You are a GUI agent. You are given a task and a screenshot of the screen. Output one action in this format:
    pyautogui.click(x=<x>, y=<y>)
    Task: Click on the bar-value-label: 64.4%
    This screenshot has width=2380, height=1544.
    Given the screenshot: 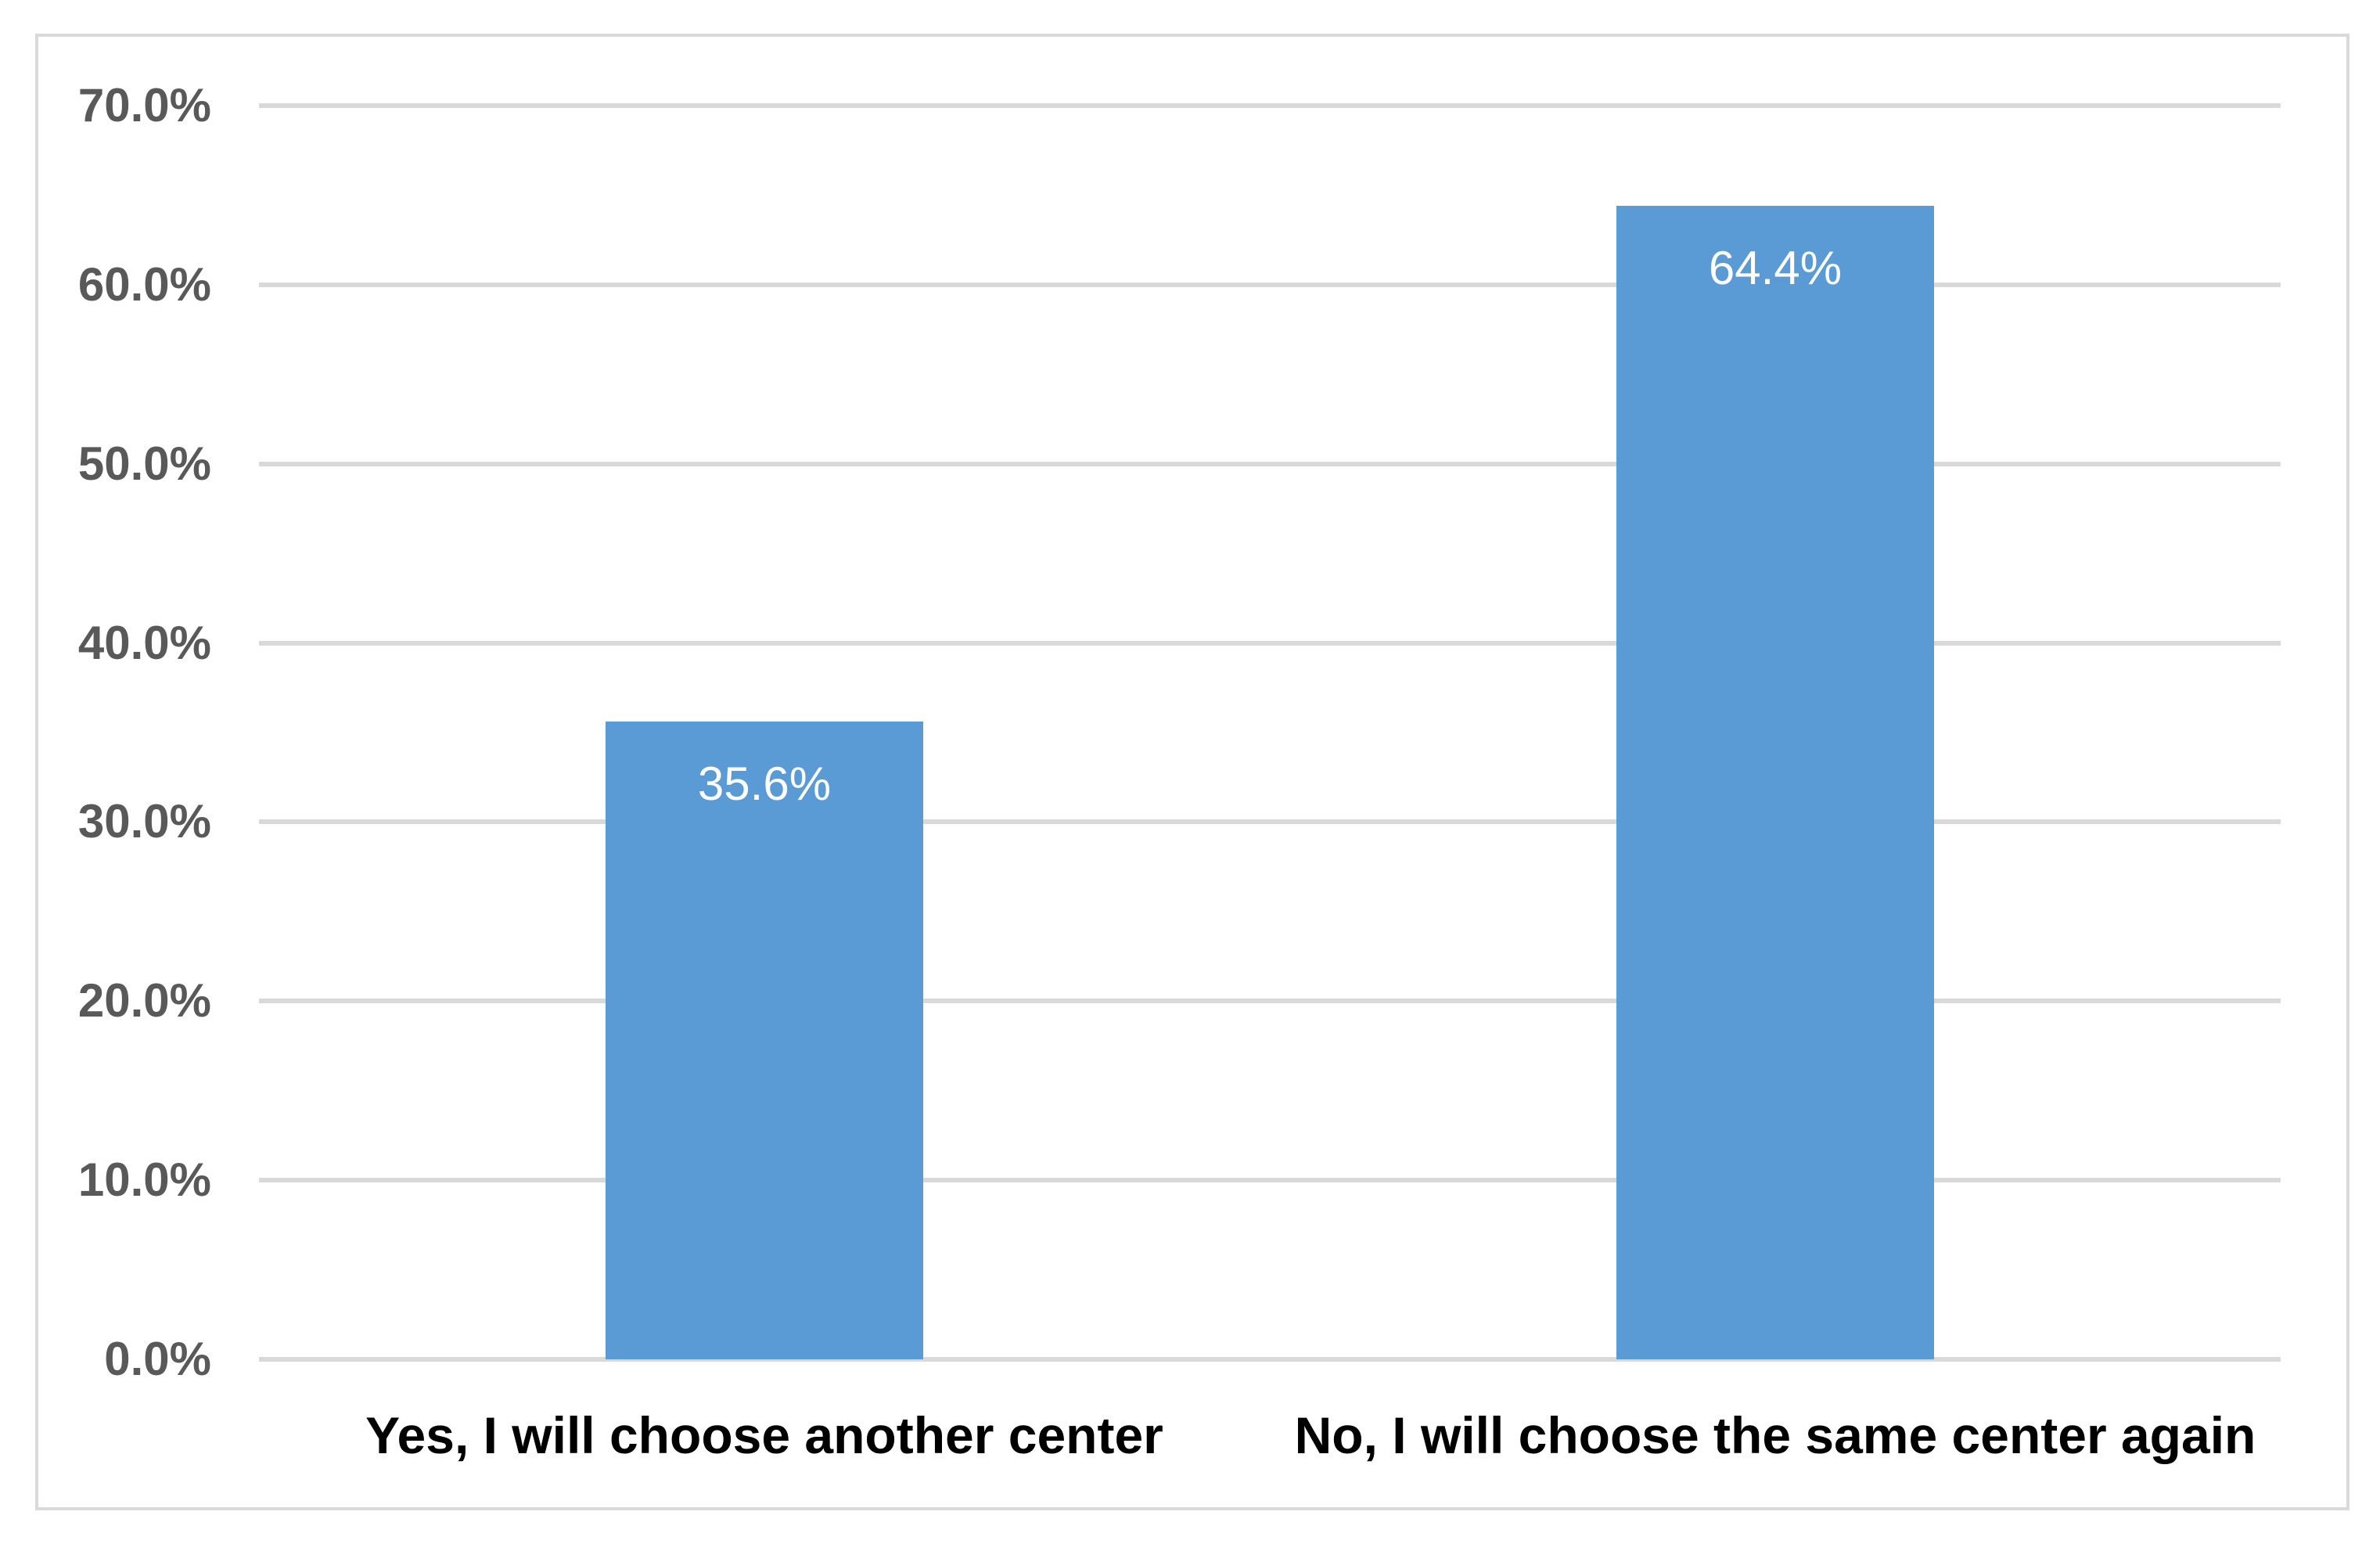 What is the action you would take?
    pyautogui.click(x=1775, y=268)
    